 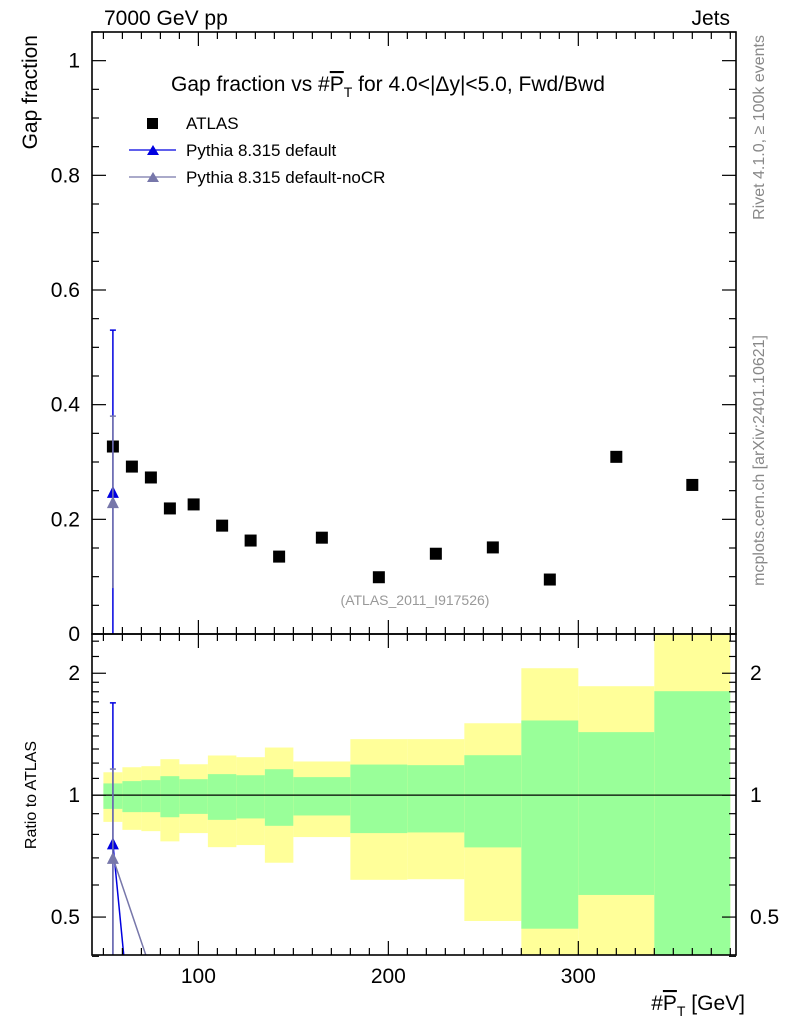 What do you see at coordinates (715, 1003) in the screenshot?
I see `xlabel-post: [GeV]` at bounding box center [715, 1003].